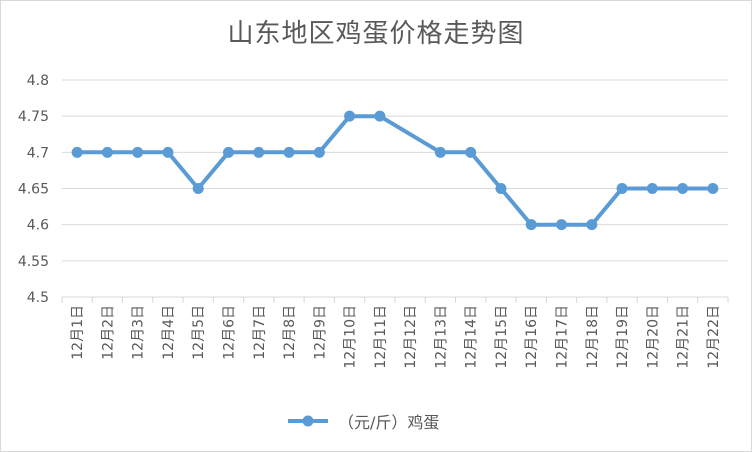  What do you see at coordinates (563, 337) in the screenshot?
I see `x-tick-label: 12月17日` at bounding box center [563, 337].